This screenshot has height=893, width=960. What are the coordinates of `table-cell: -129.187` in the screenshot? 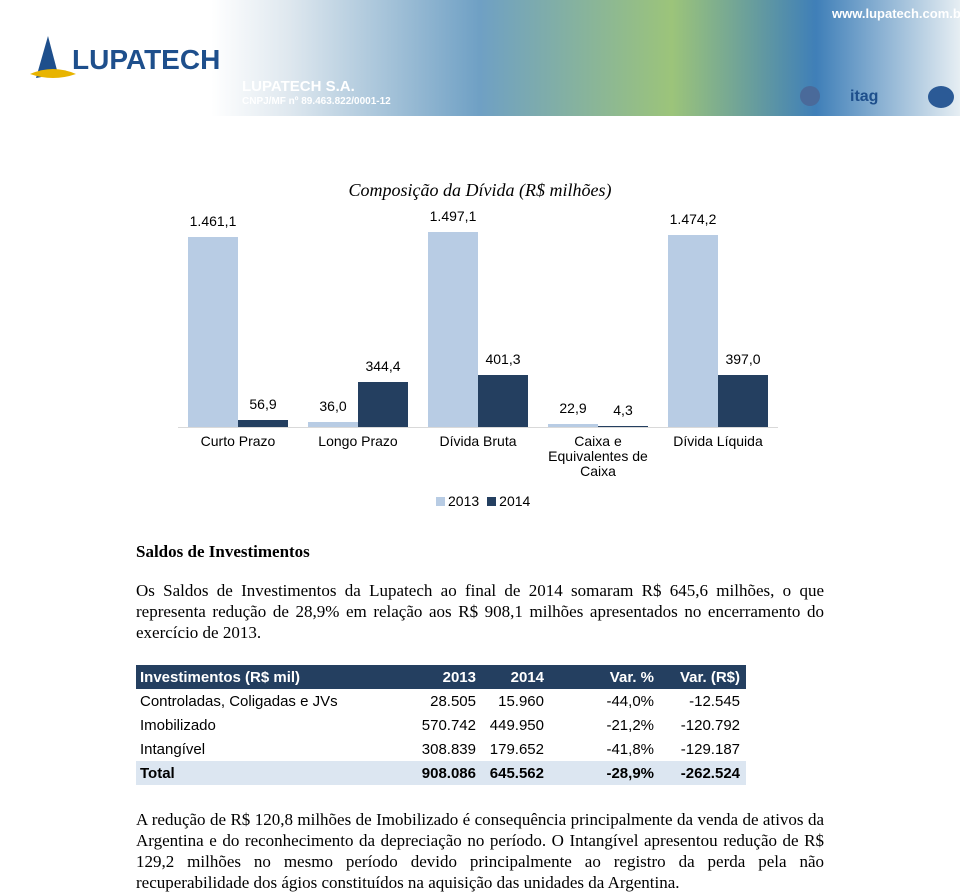 It's located at (710, 749).